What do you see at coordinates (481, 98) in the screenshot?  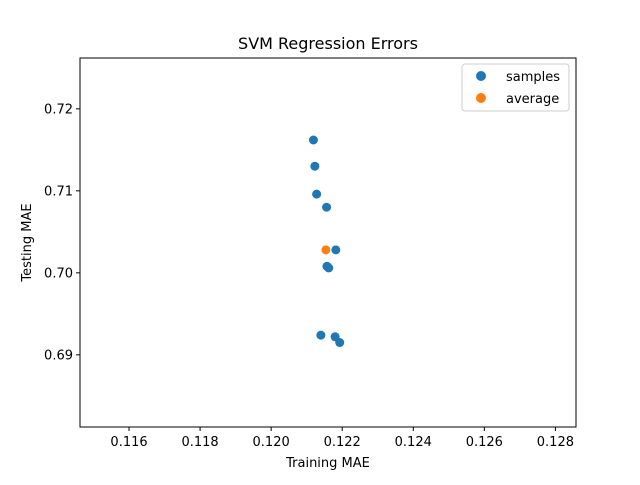 I see `legend-marker-average` at bounding box center [481, 98].